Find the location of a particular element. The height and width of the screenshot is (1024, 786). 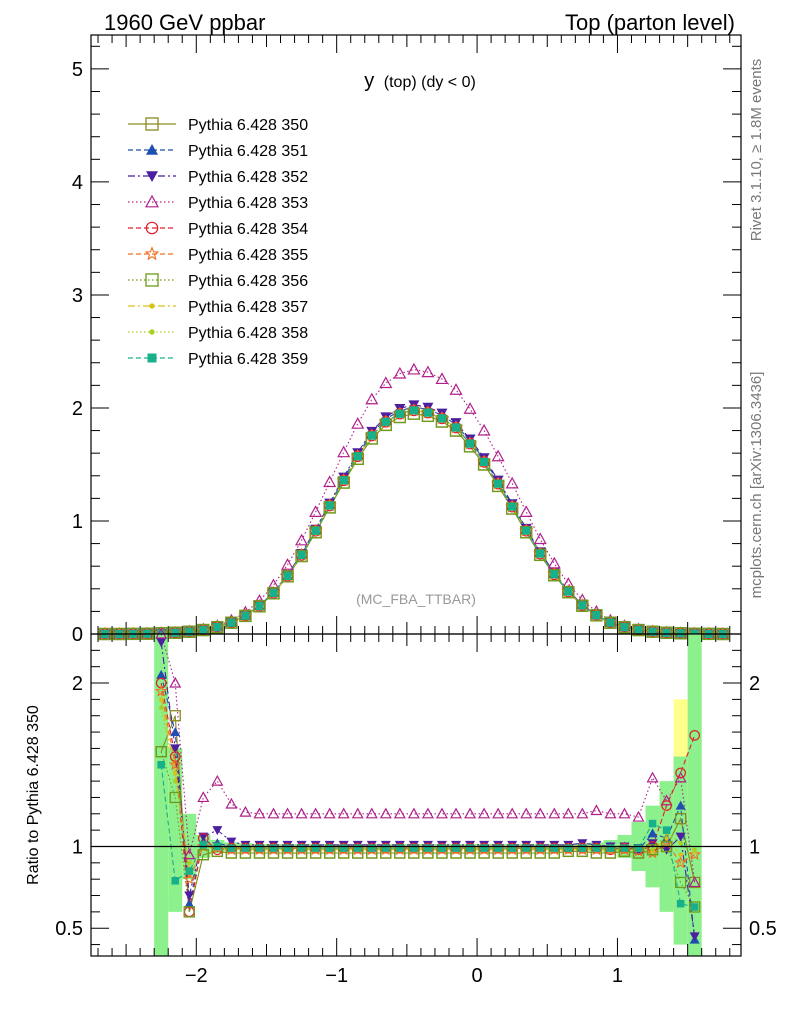

x-tick-label: −2 is located at coordinates (196, 976).